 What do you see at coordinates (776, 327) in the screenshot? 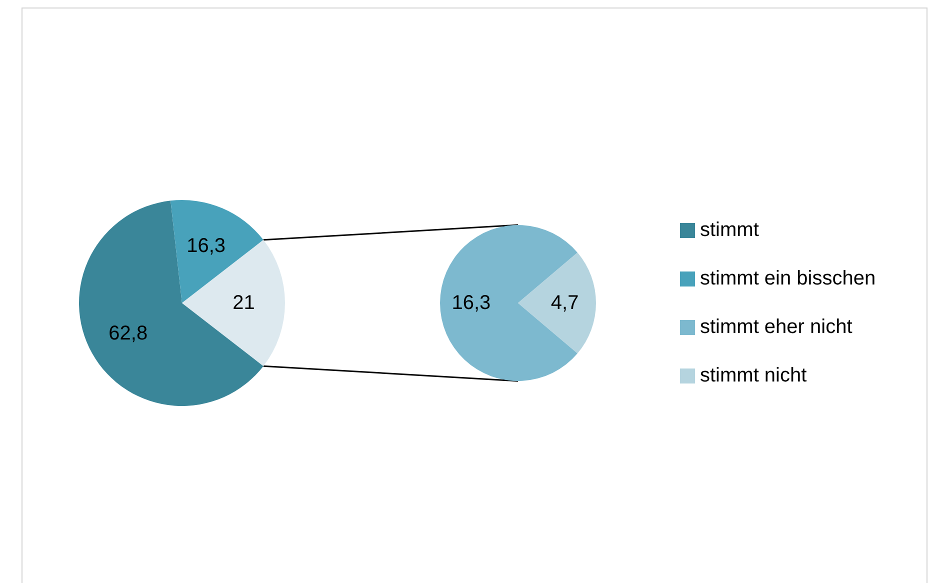
I see `legend-label: stimmt eher nicht` at bounding box center [776, 327].